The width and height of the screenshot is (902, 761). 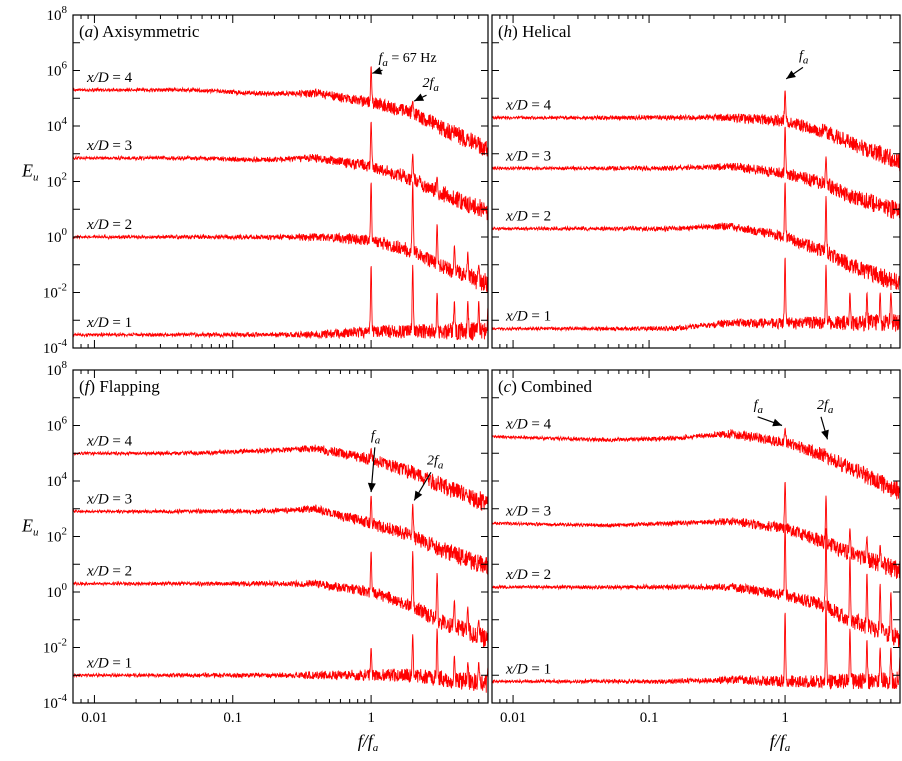 What do you see at coordinates (534, 31) in the screenshot?
I see `panel-title: (h) Helical` at bounding box center [534, 31].